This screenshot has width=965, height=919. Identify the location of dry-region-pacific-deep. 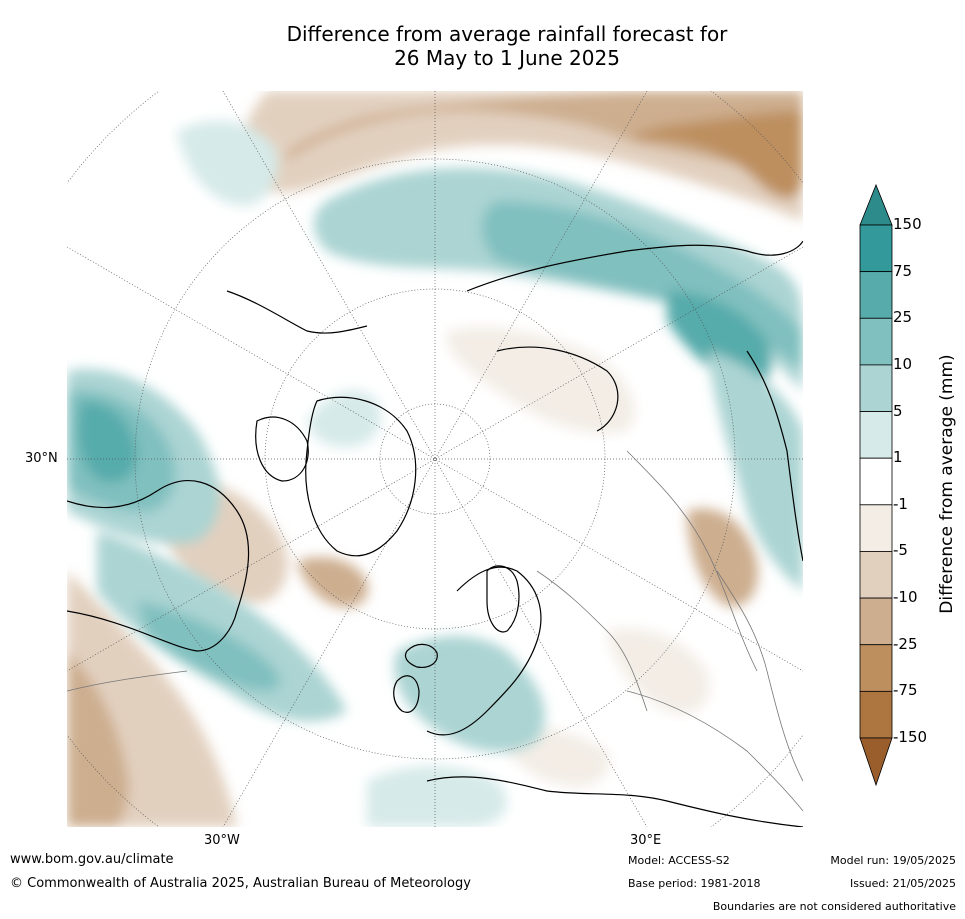
(718, 155).